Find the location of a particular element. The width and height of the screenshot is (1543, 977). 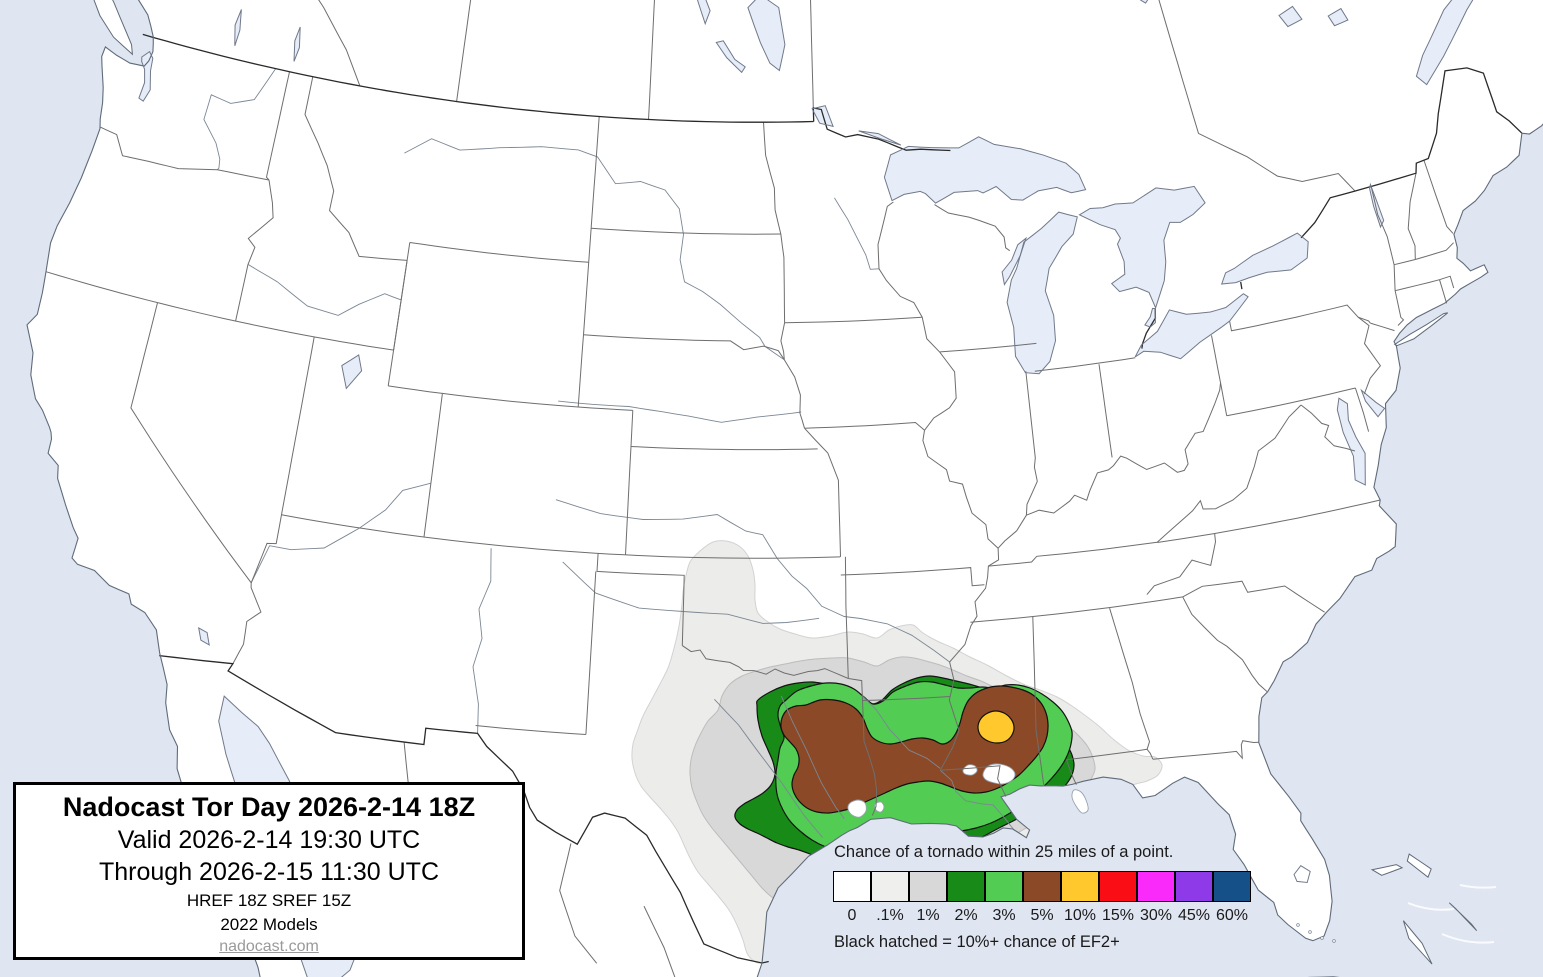

legend-label-row: 0 .1% 1% 2% 3% 5% 10% 15% 30% 45% 60% is located at coordinates (1042, 916).